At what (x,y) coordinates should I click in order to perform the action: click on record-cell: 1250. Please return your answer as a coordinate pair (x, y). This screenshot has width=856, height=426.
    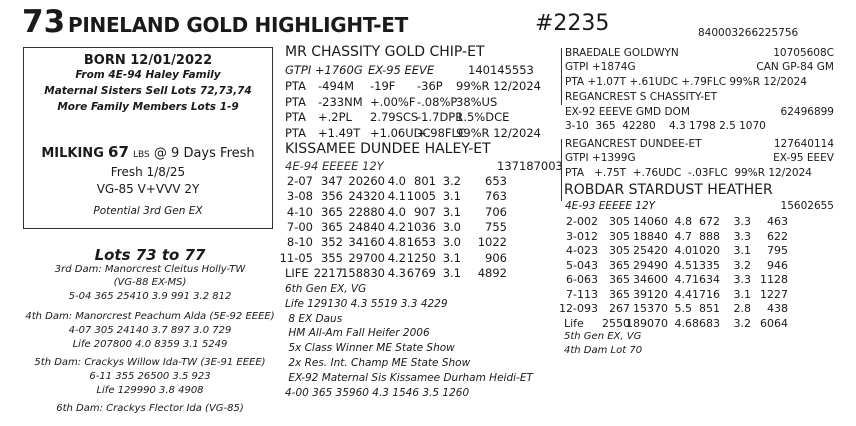
    Looking at the image, I should click on (421, 257).